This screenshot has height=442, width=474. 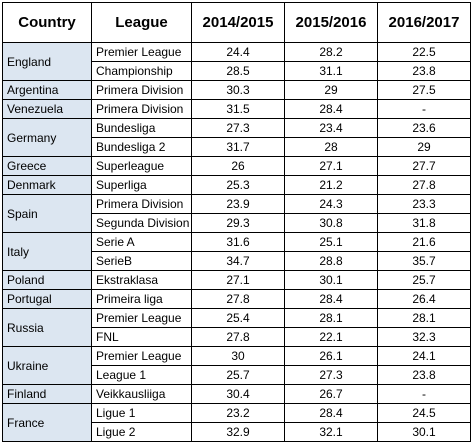 What do you see at coordinates (238, 223) in the screenshot?
I see `value-cell-2014-2015: 29.3` at bounding box center [238, 223].